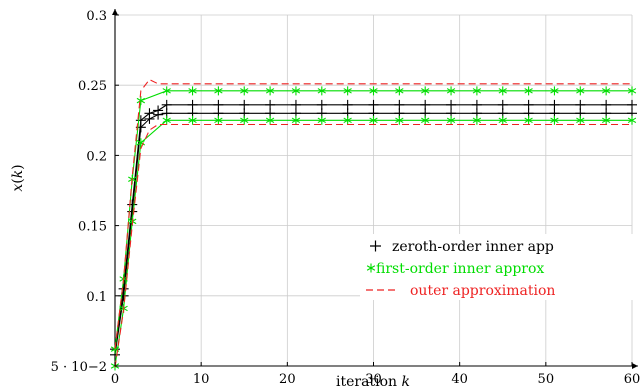 Image resolution: width=644 pixels, height=389 pixels. I want to click on x-tick-label: 0, so click(115, 379).